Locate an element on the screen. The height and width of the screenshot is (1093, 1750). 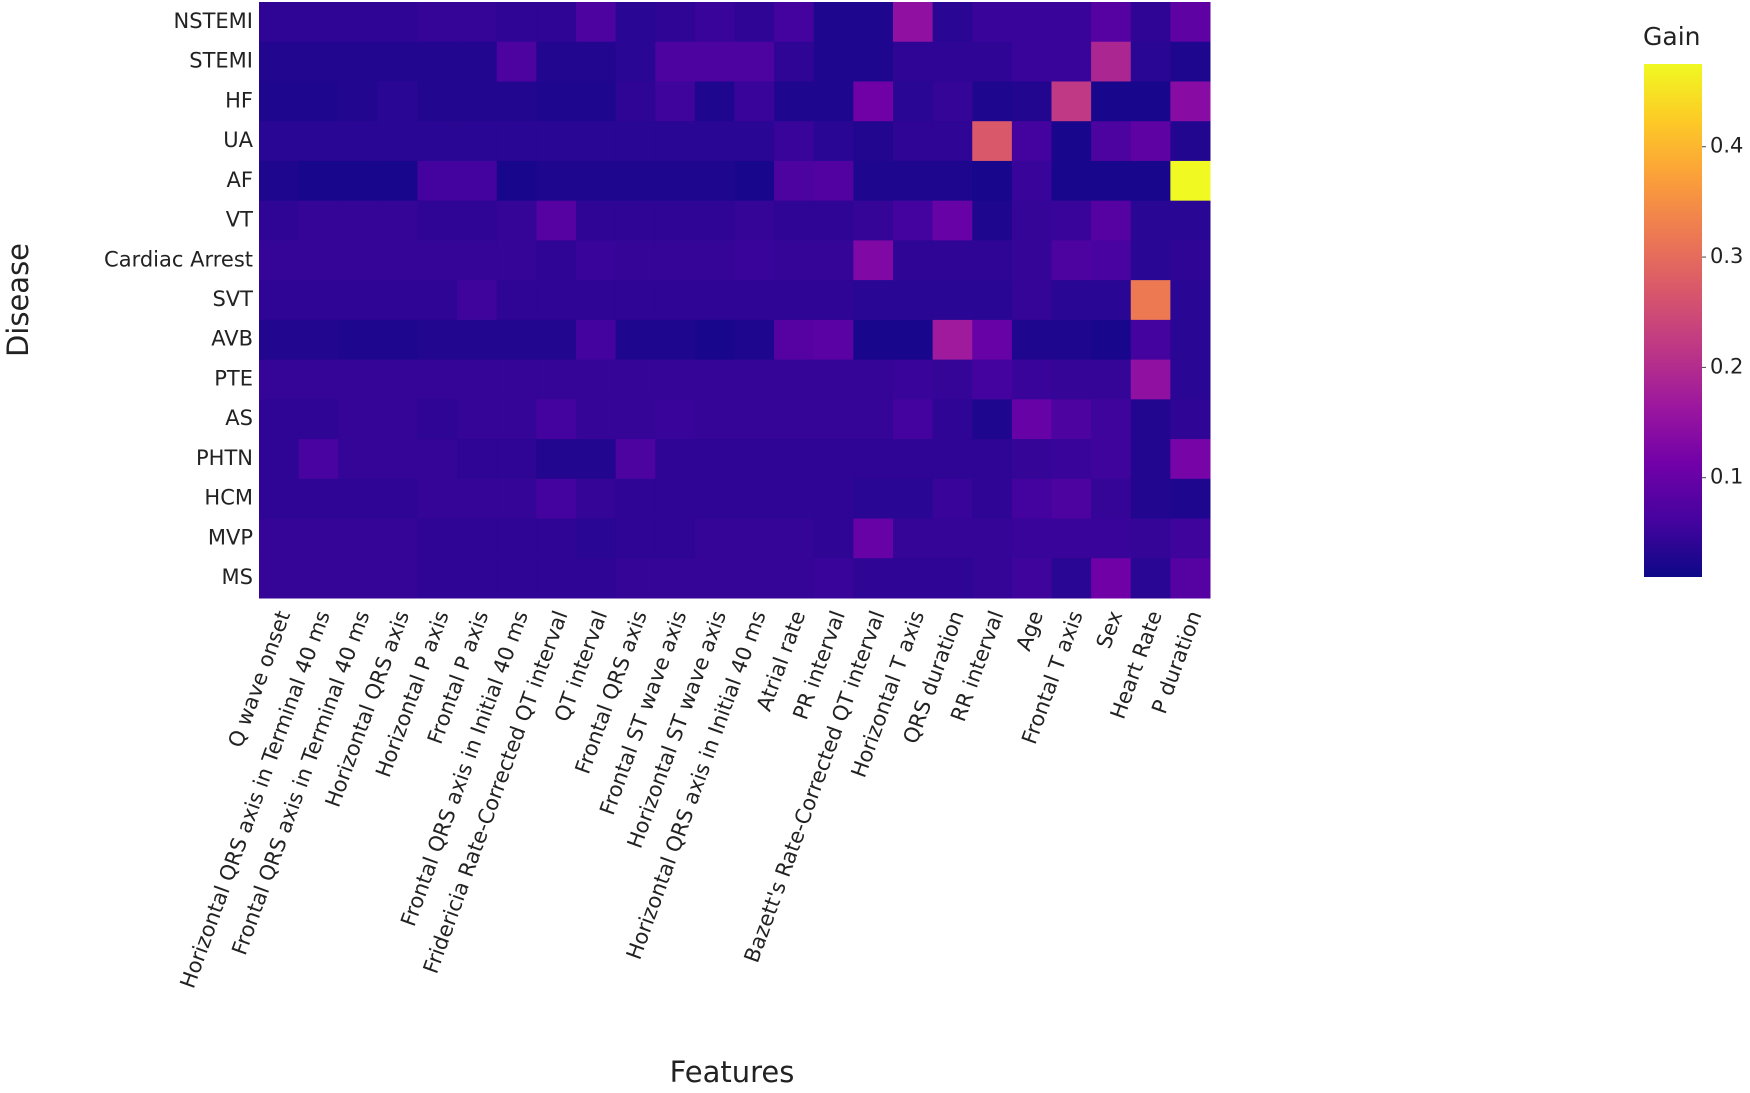
y-tick-label: SVT is located at coordinates (232, 299).